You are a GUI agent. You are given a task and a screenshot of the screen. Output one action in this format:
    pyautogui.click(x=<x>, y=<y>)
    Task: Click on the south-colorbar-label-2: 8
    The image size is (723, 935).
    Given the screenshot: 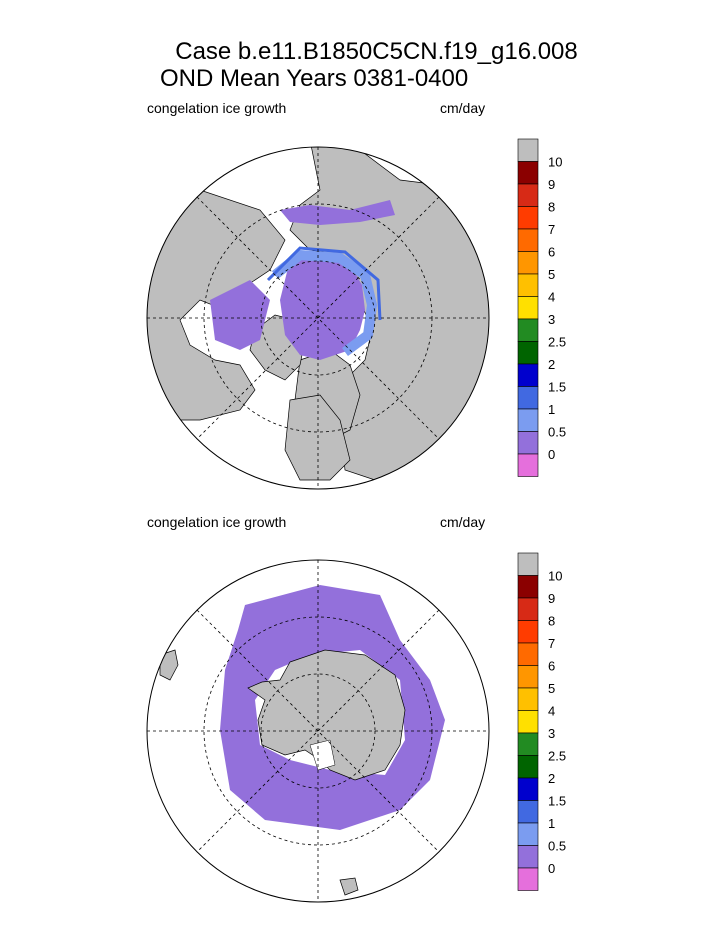 What is the action you would take?
    pyautogui.click(x=551, y=621)
    